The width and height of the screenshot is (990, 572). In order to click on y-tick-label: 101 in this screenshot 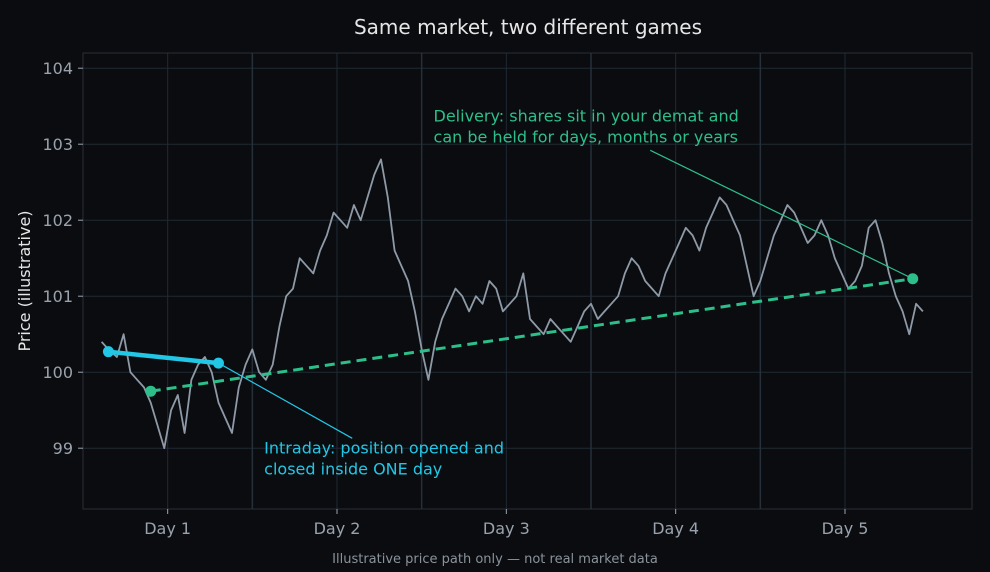, I will do `click(57, 296)`.